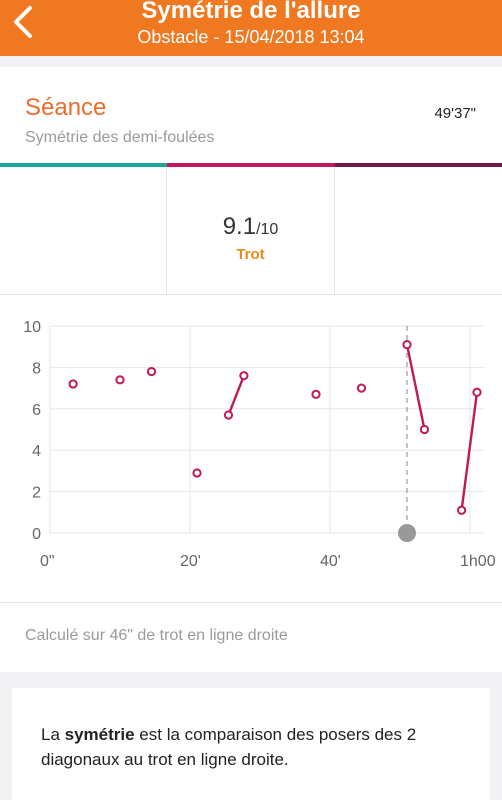  Describe the element at coordinates (32, 327) in the screenshot. I see `y-tick-label: 10` at that location.